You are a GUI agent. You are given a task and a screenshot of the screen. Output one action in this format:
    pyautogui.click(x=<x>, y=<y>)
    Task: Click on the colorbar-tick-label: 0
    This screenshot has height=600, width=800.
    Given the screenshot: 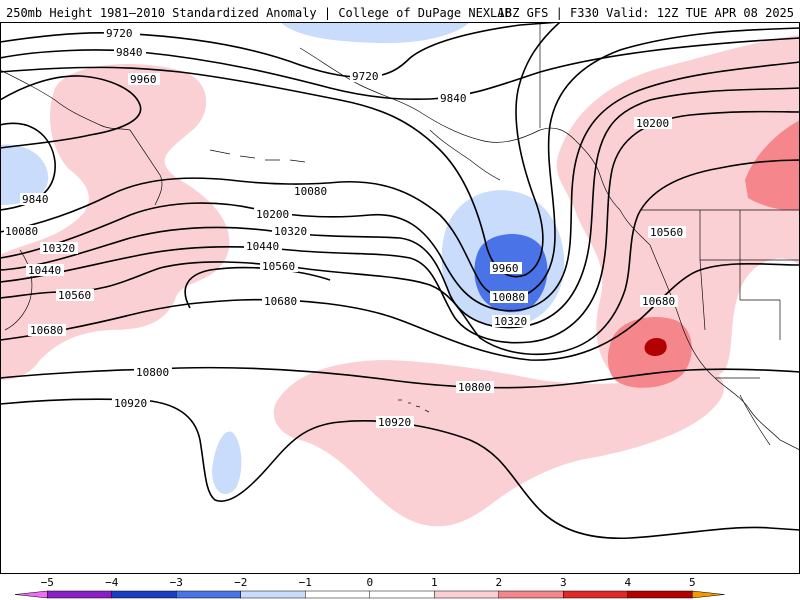 What is the action you would take?
    pyautogui.click(x=369, y=582)
    